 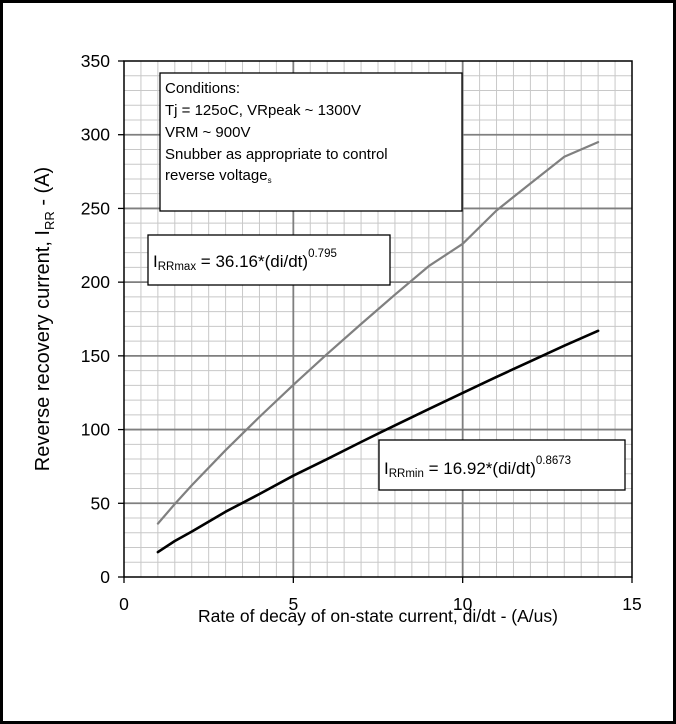 I want to click on y-tick-label: 150, so click(x=95, y=356).